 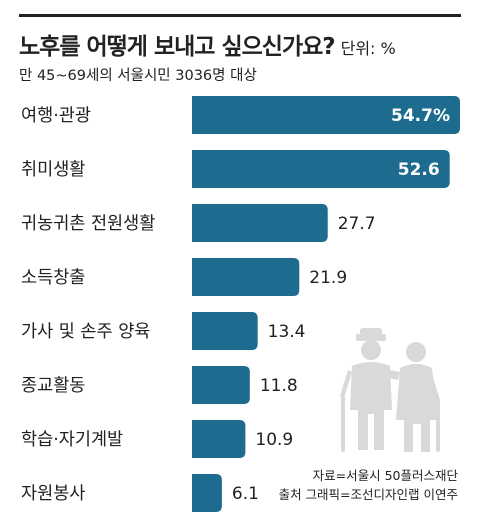 What do you see at coordinates (53, 170) in the screenshot?
I see `category-label: 취미생활` at bounding box center [53, 170].